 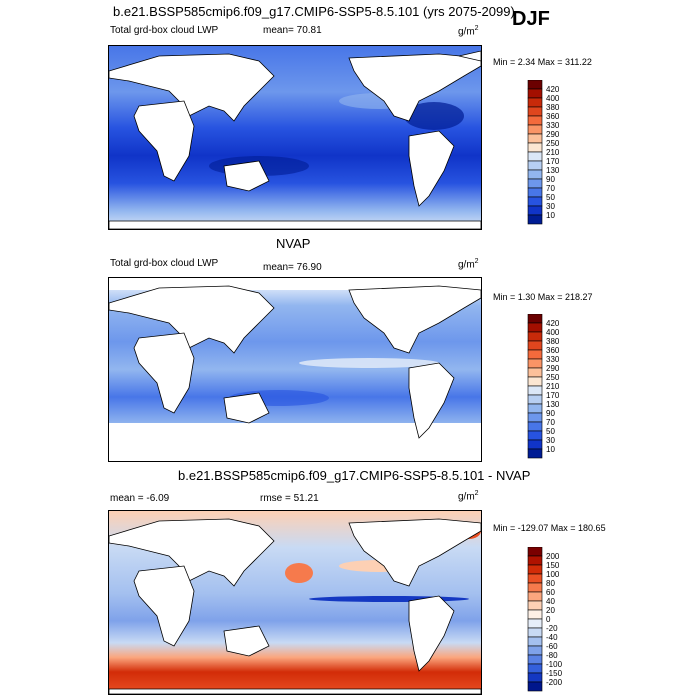 I want to click on panel2-title: NVAP, so click(x=293, y=243).